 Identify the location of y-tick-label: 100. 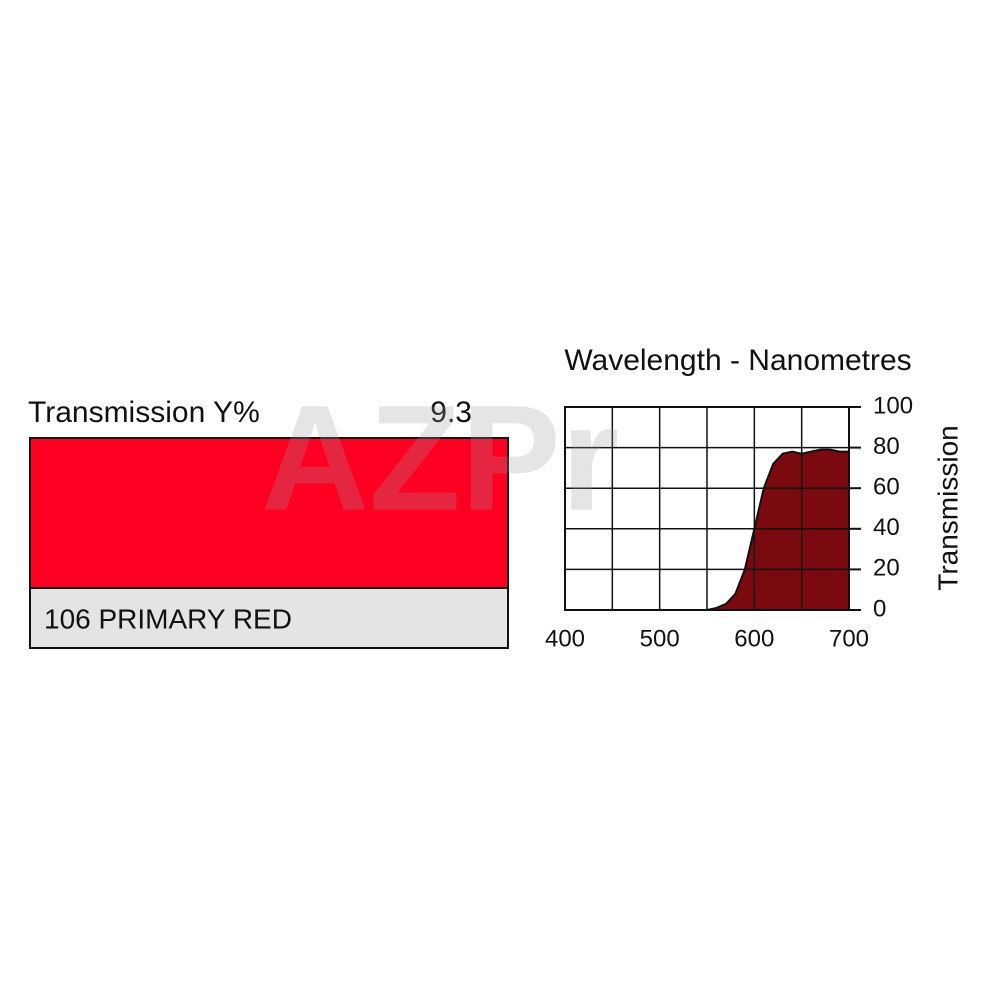
(893, 405).